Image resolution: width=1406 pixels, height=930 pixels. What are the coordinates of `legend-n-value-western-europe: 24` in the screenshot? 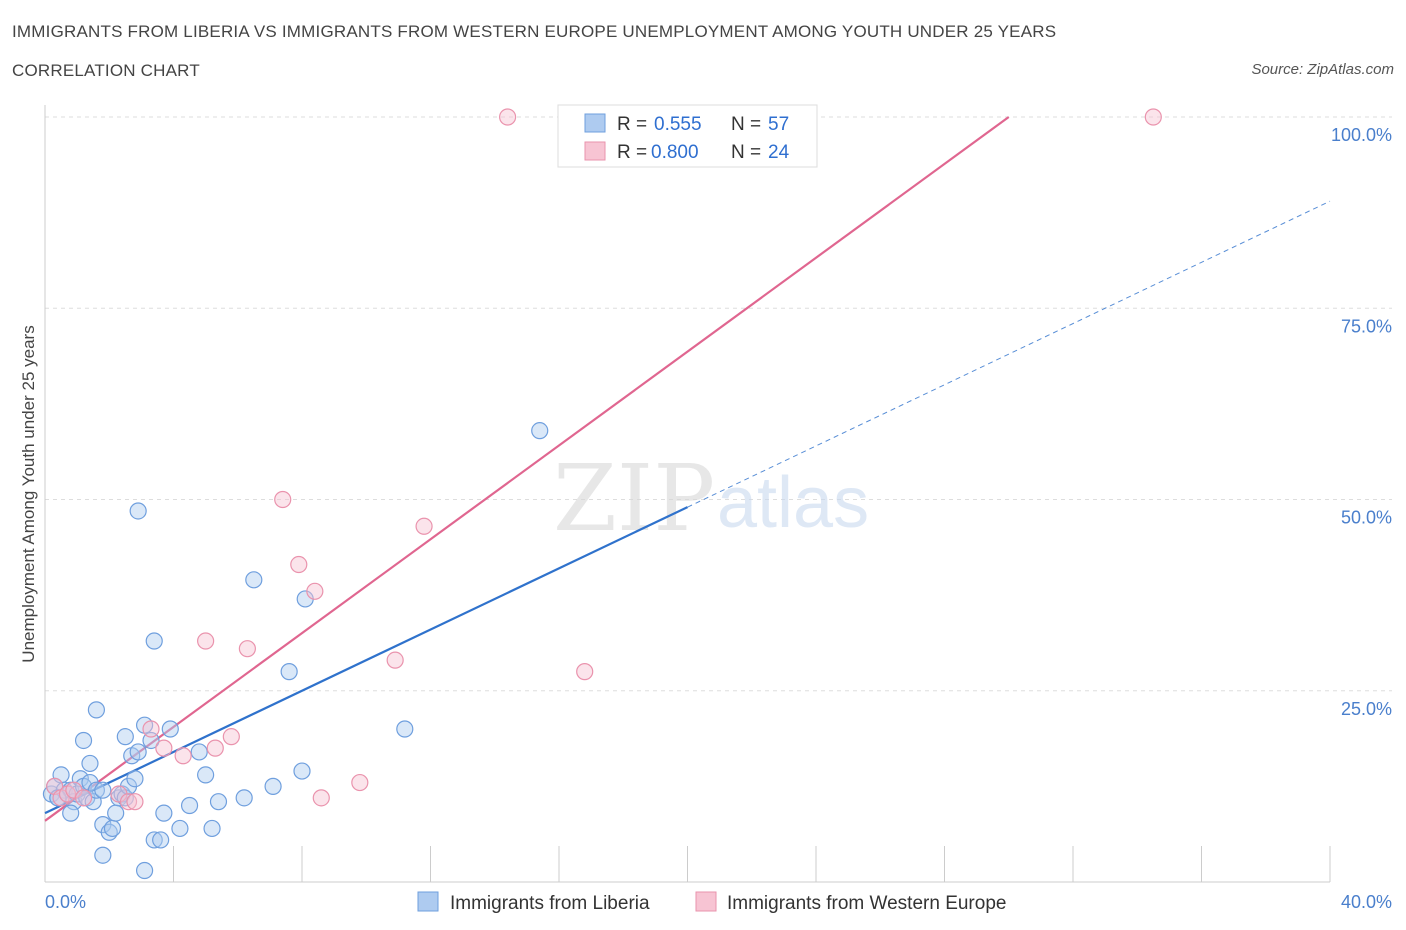 It's located at (779, 152).